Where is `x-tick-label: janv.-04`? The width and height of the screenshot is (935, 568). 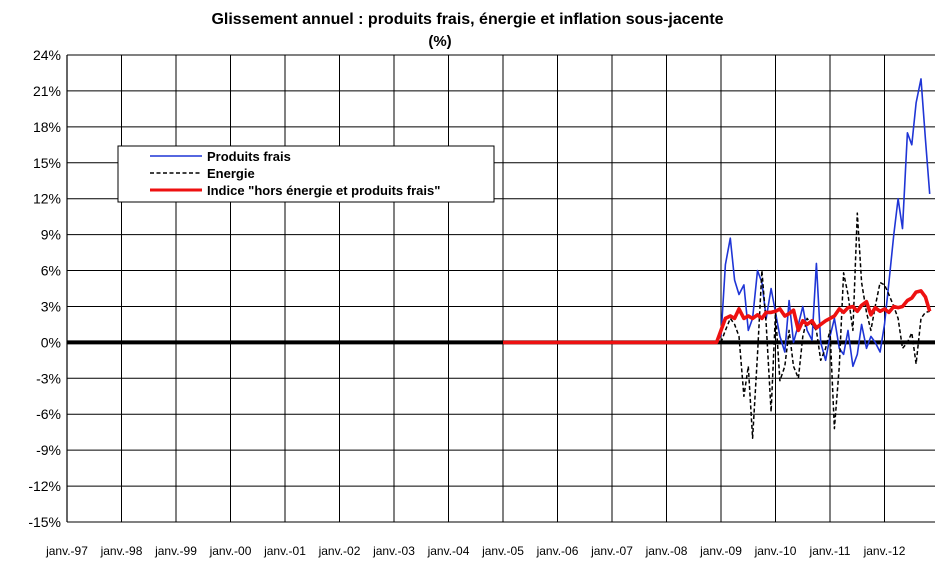
x-tick-label: janv.-04 is located at coordinates (448, 551).